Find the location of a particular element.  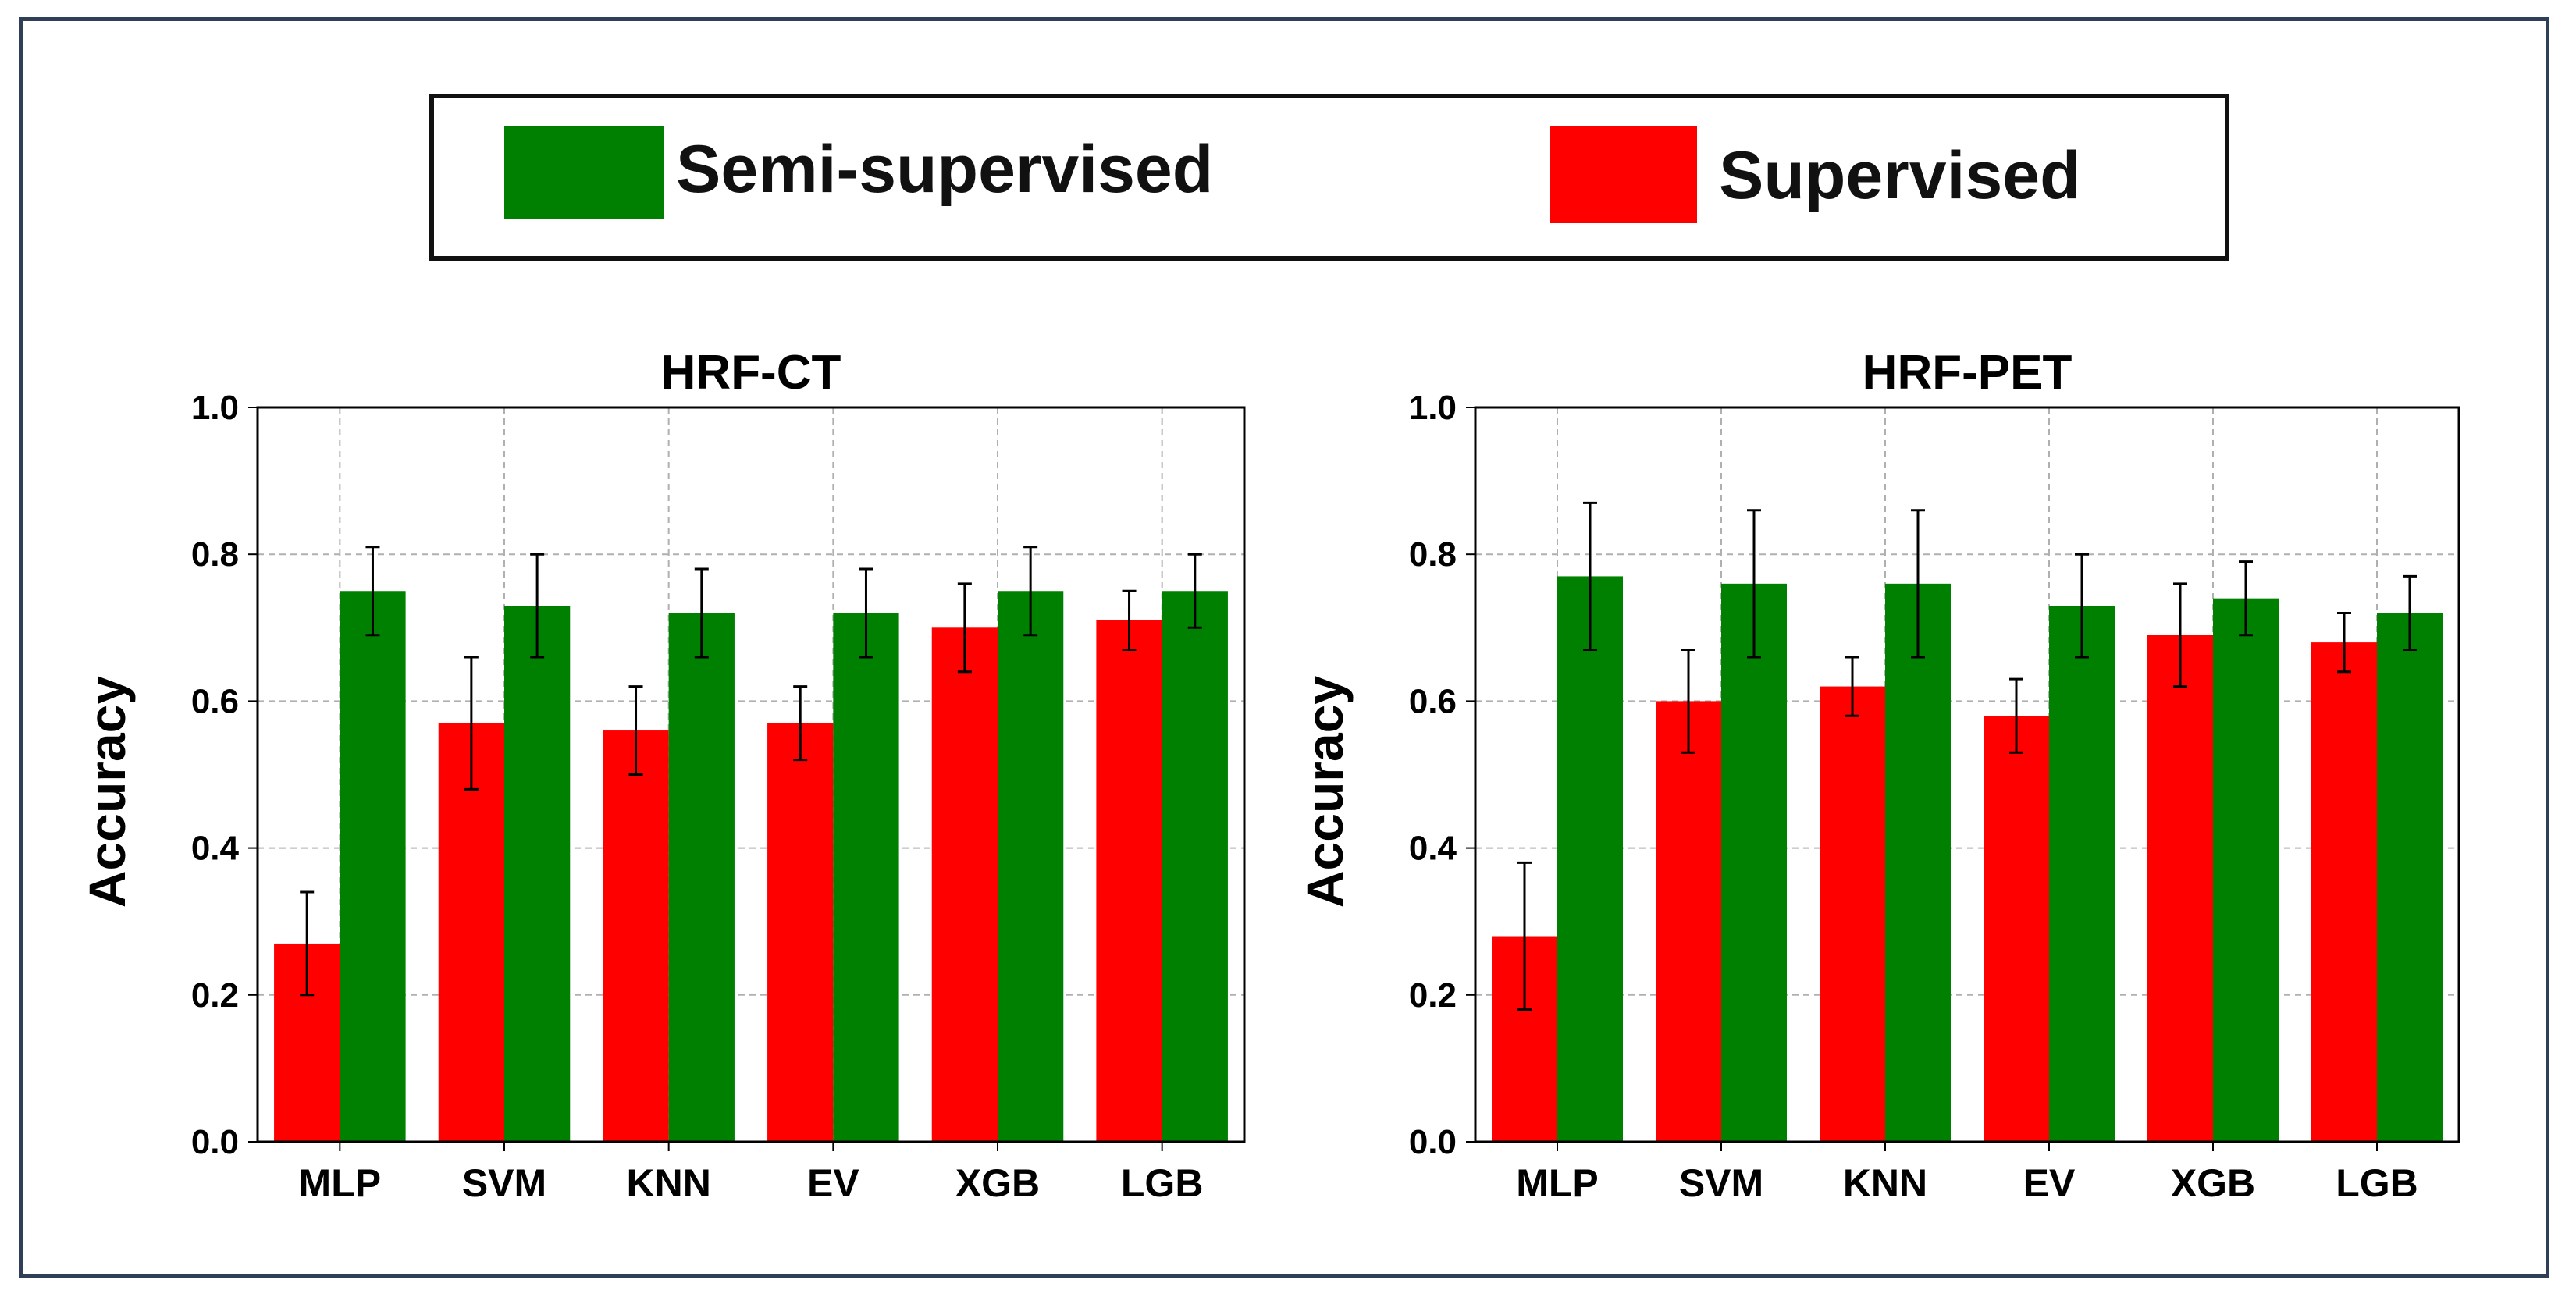

legend-swatch-semi-supervised is located at coordinates (584, 172).